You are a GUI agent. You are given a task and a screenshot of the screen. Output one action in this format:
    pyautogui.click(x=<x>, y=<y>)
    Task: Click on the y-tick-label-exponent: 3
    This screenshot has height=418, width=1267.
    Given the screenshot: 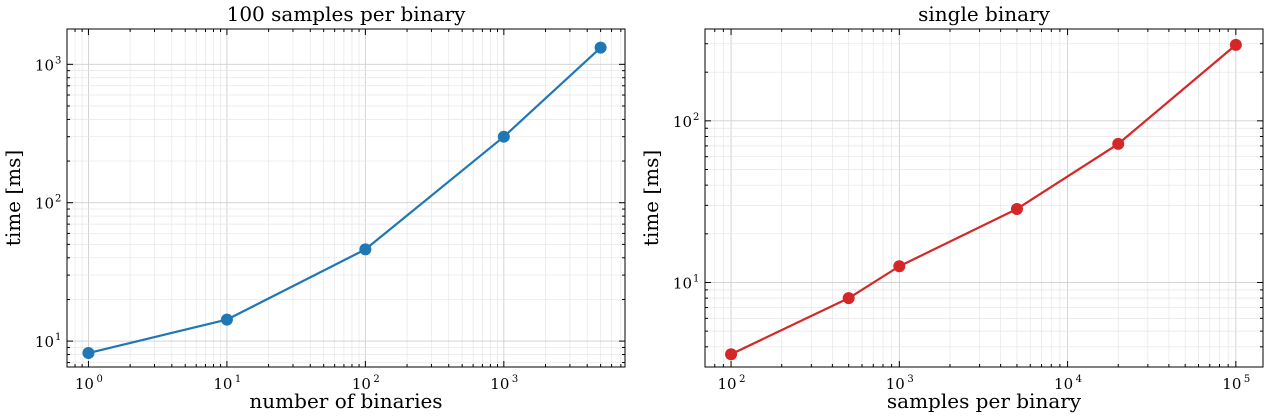 What is the action you would take?
    pyautogui.click(x=58, y=60)
    